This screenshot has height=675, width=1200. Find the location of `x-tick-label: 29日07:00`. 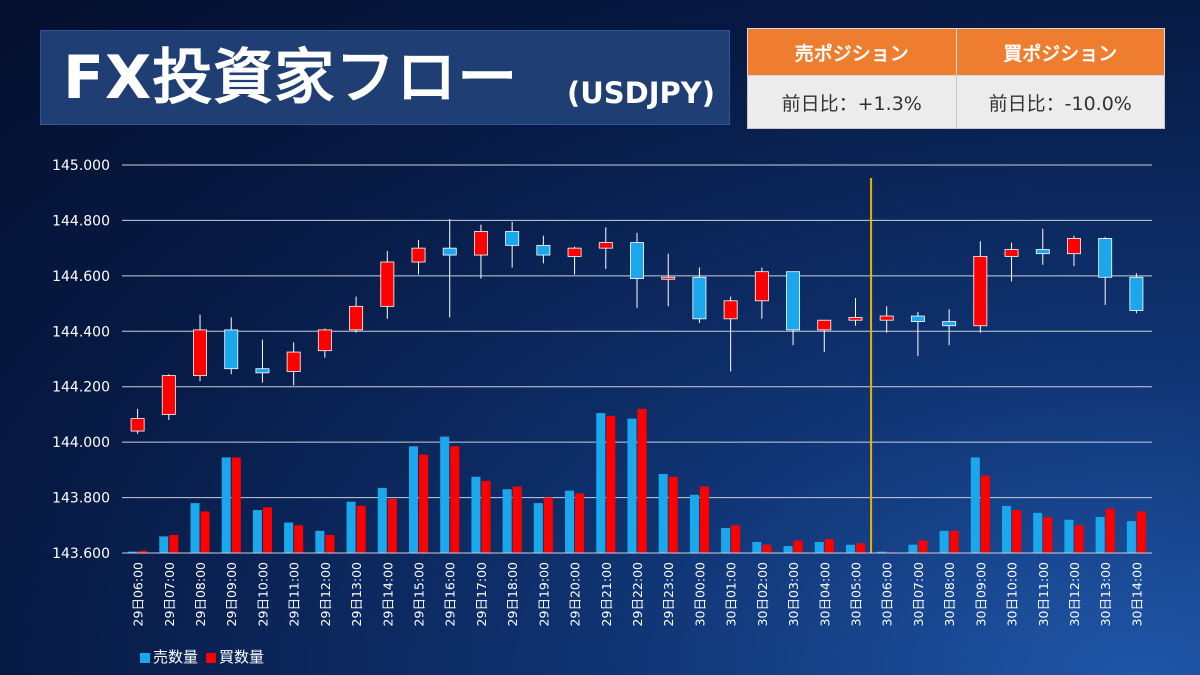

x-tick-label: 29日07:00 is located at coordinates (169, 594).